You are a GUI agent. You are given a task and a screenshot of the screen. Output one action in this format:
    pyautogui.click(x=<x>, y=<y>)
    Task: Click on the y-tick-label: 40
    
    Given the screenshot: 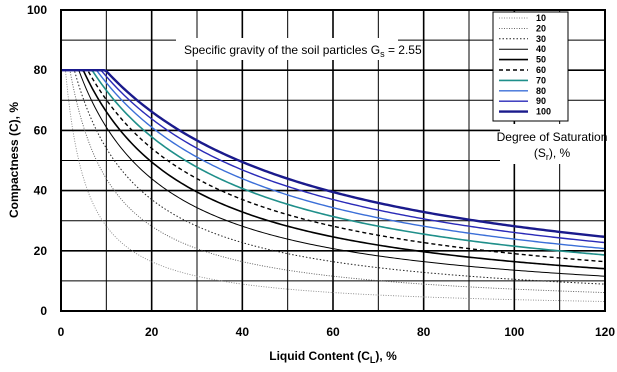 What is the action you would take?
    pyautogui.click(x=41, y=191)
    